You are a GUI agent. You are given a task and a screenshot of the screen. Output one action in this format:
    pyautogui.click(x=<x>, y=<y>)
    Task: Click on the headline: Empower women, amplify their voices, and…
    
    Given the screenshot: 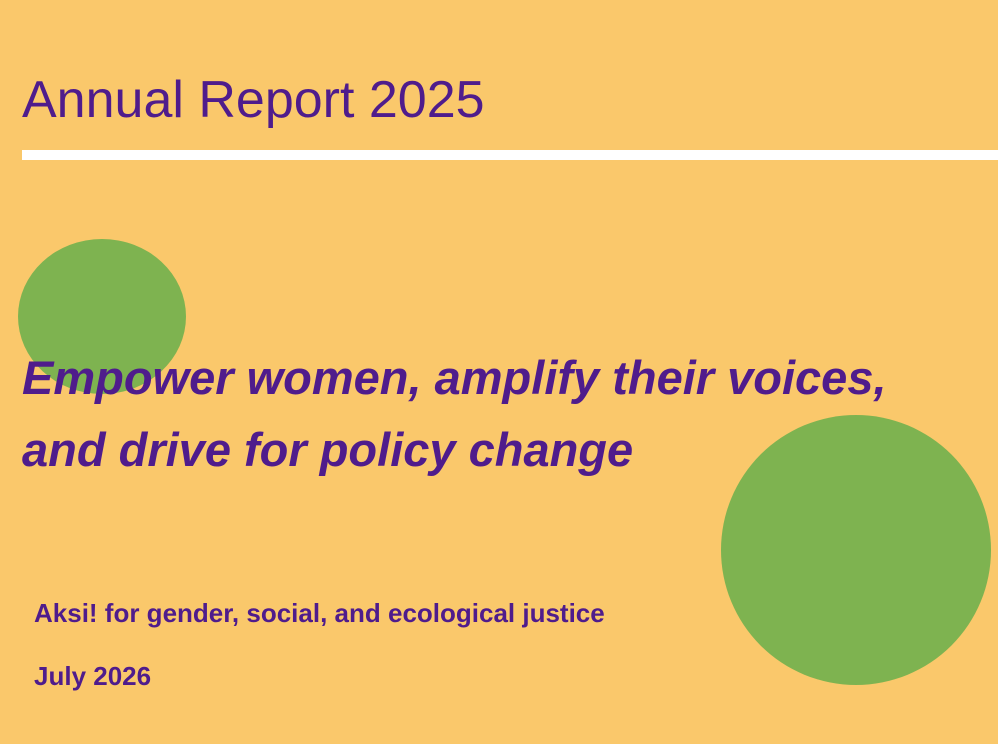 What is the action you would take?
    pyautogui.click(x=454, y=413)
    